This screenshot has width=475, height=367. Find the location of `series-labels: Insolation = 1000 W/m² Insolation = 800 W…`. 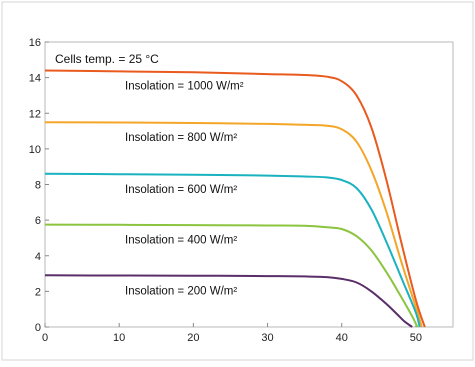

series-labels: Insolation = 1000 W/m² Insolation = 800 W… is located at coordinates (184, 189).